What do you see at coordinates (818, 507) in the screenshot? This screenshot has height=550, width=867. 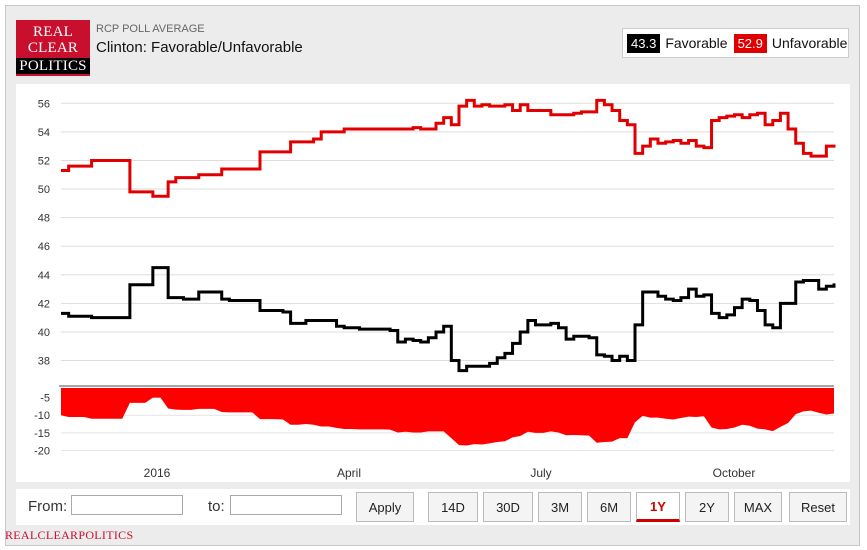 I see `reset-button: Reset` at bounding box center [818, 507].